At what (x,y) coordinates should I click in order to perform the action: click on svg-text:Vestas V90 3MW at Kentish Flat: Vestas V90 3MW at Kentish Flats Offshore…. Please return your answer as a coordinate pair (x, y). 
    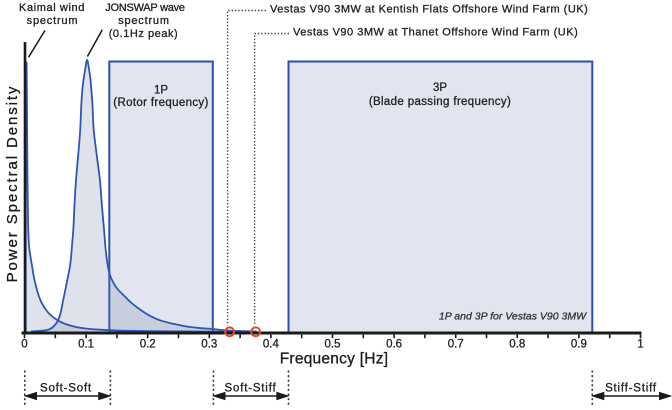
    Looking at the image, I should click on (429, 10).